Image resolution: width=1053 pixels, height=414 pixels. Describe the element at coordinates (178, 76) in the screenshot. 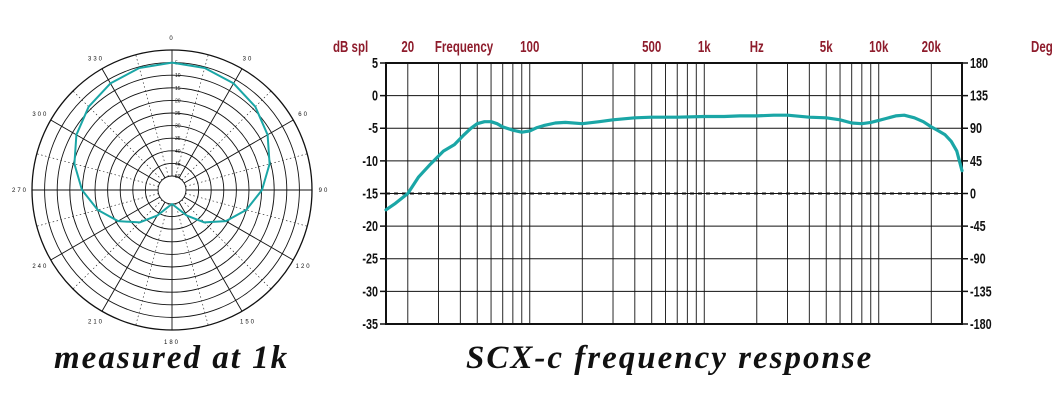

I see `polar-ring-label: 10` at that location.